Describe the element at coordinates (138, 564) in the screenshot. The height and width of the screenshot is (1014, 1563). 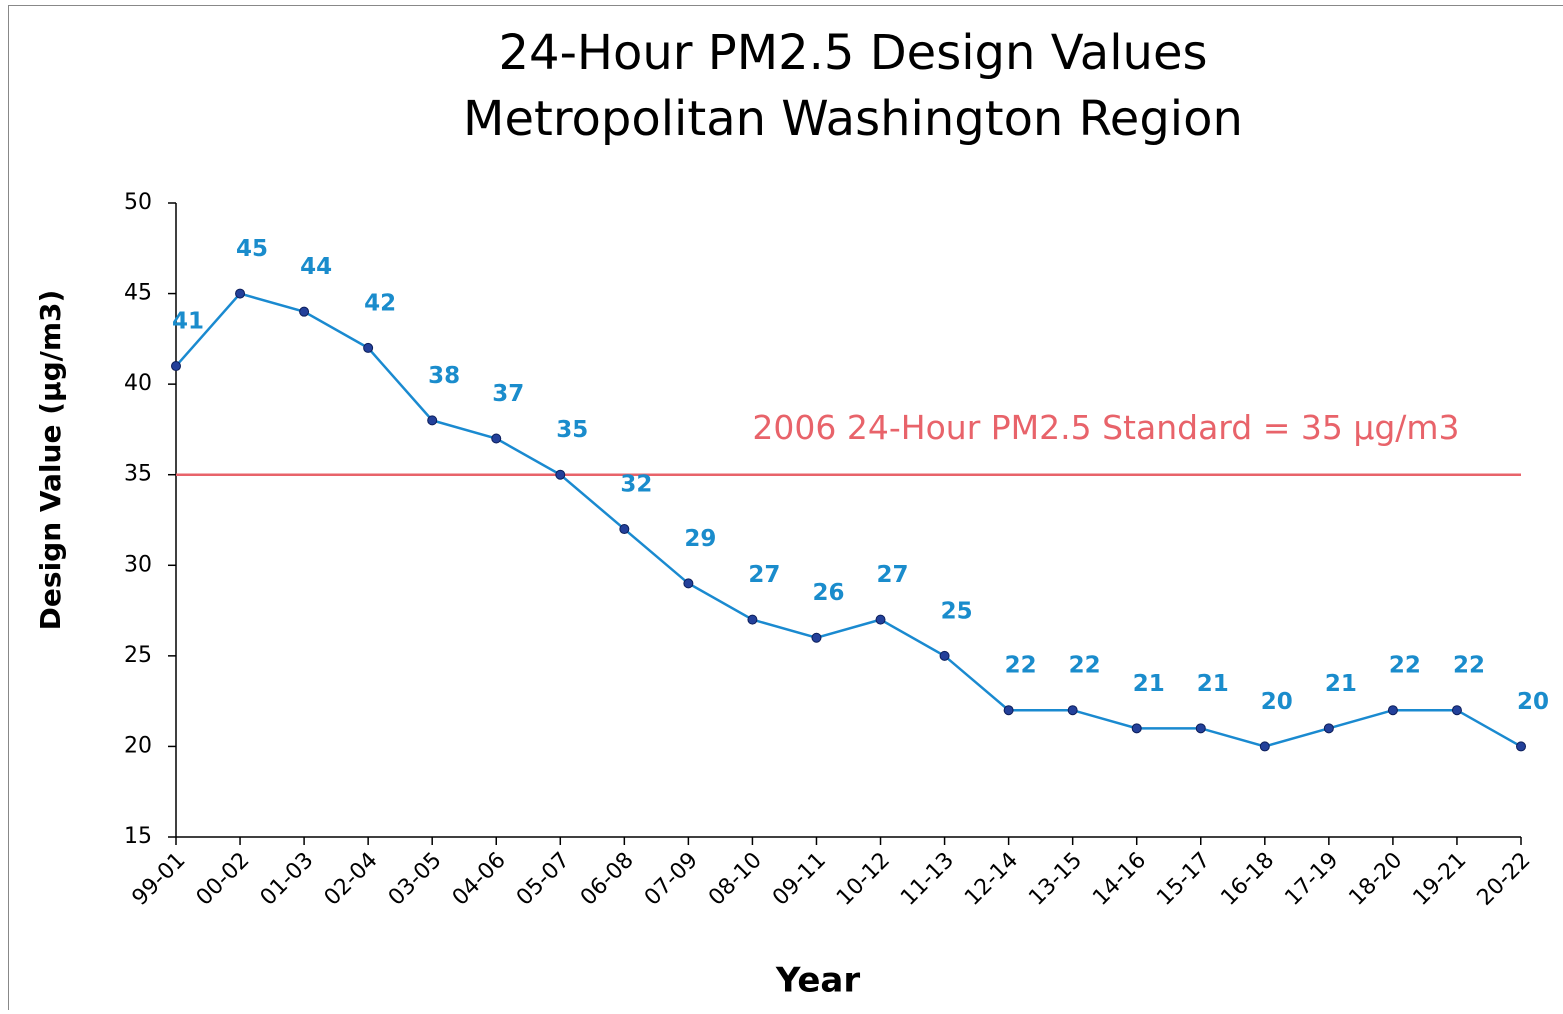
I see `y-tick-label: 30` at that location.